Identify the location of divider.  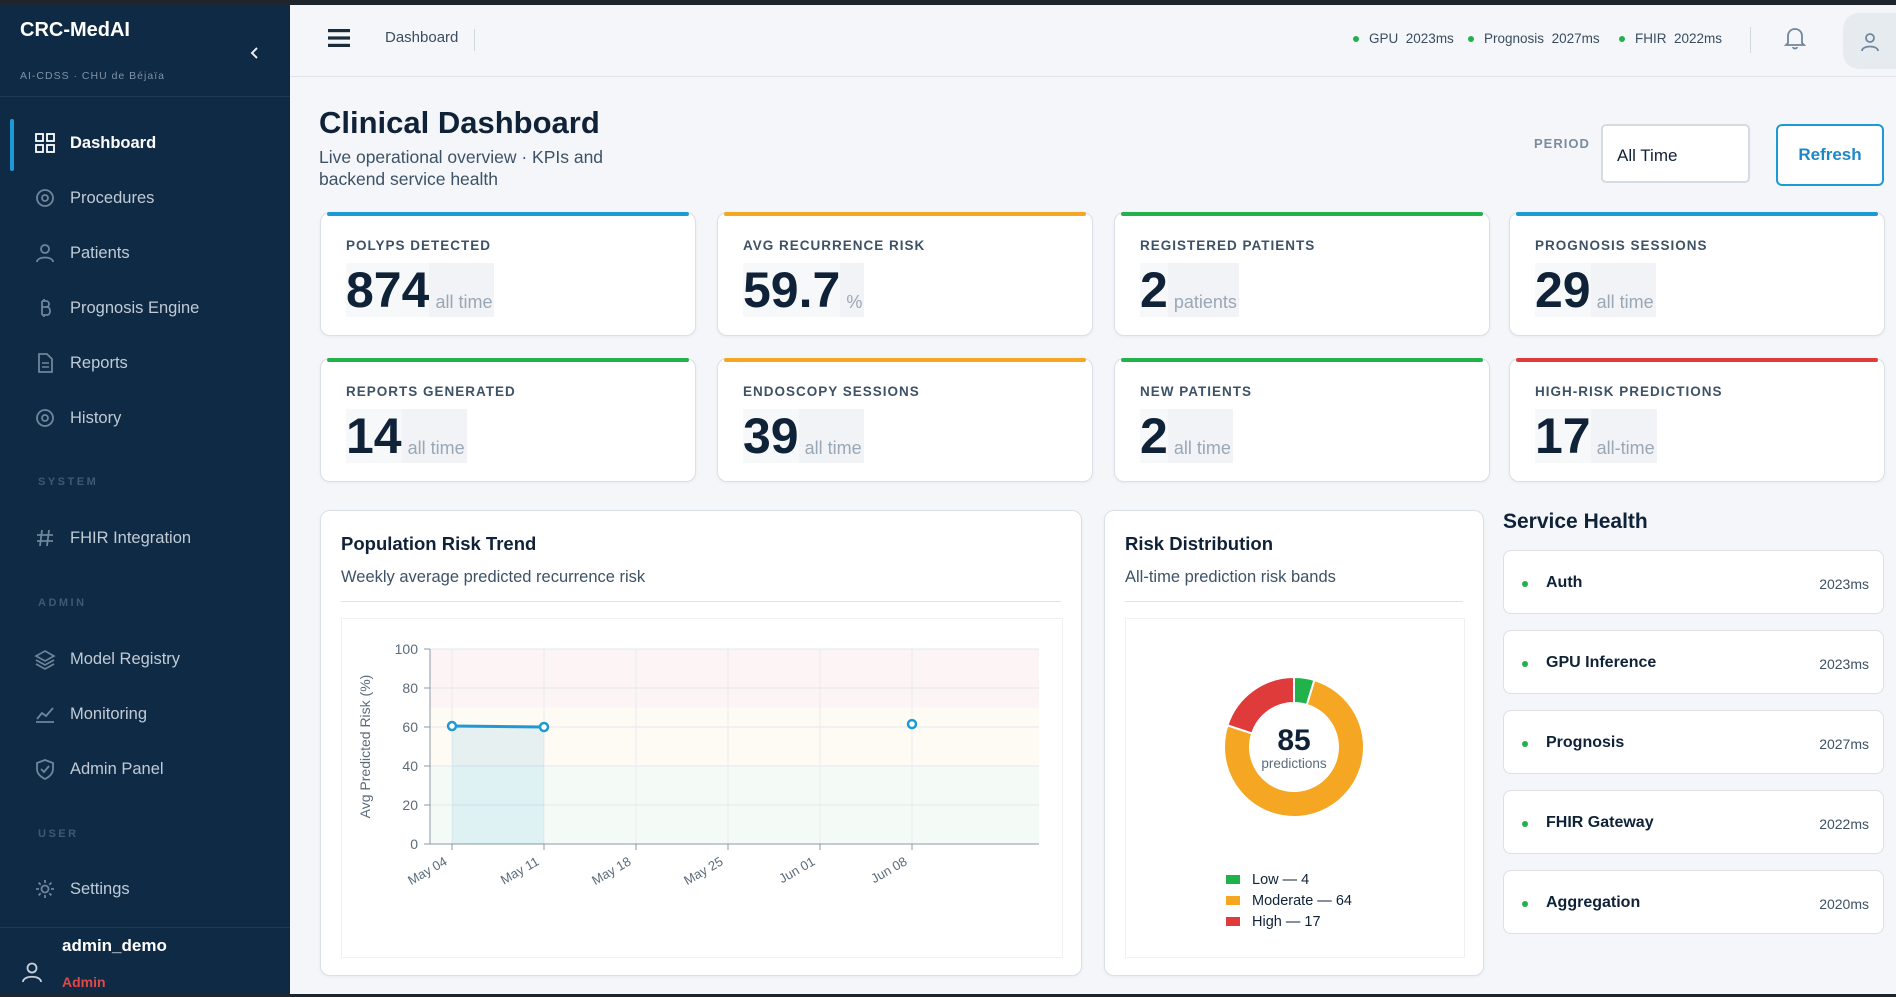
(1294, 601).